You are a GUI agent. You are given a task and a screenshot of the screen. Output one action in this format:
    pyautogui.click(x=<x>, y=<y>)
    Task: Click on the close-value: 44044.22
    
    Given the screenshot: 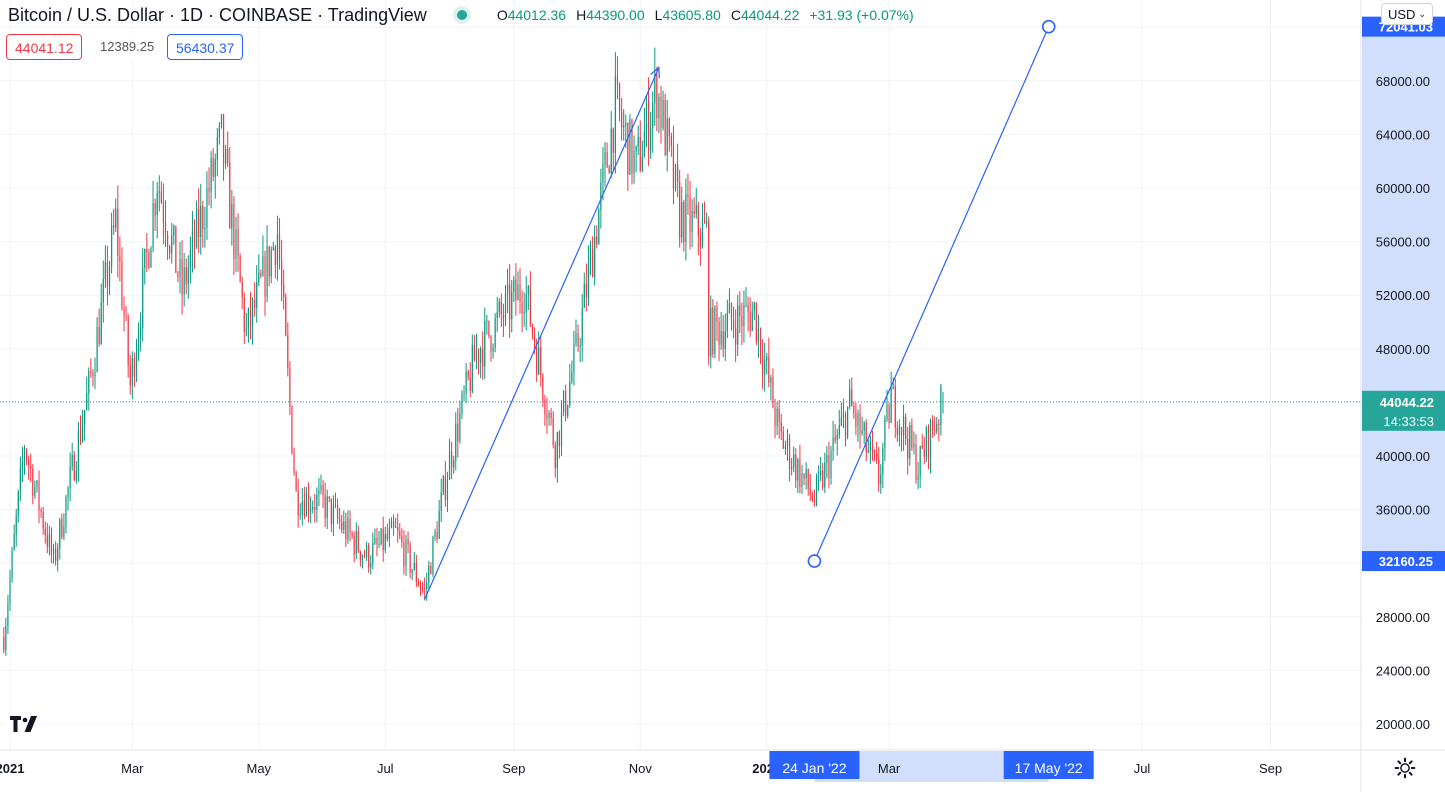 What is the action you would take?
    pyautogui.click(x=770, y=15)
    